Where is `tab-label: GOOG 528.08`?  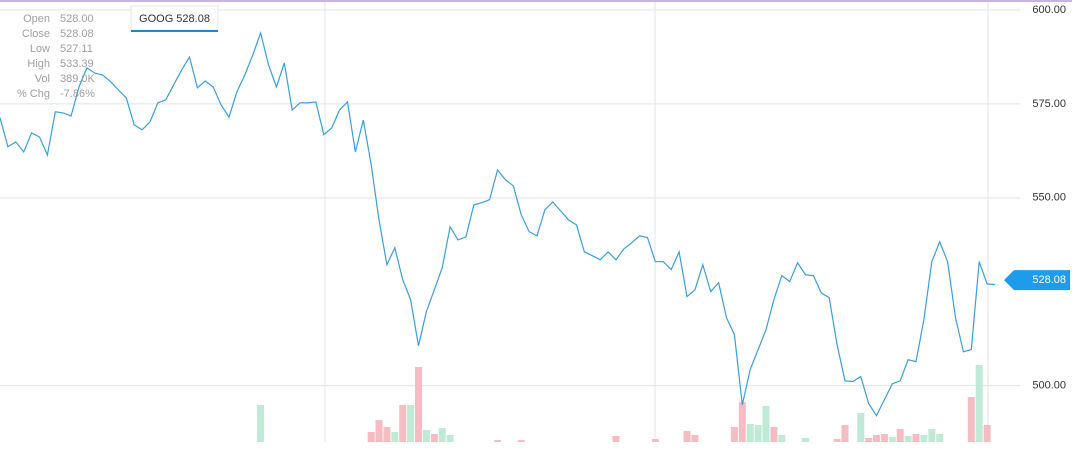
tab-label: GOOG 528.08 is located at coordinates (174, 19).